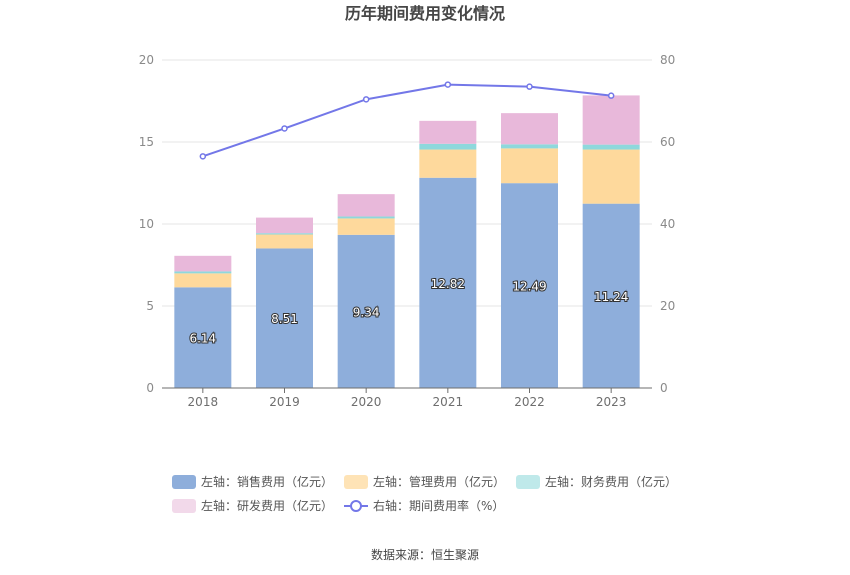 Image resolution: width=850 pixels, height=575 pixels. I want to click on rate-line, so click(407, 120).